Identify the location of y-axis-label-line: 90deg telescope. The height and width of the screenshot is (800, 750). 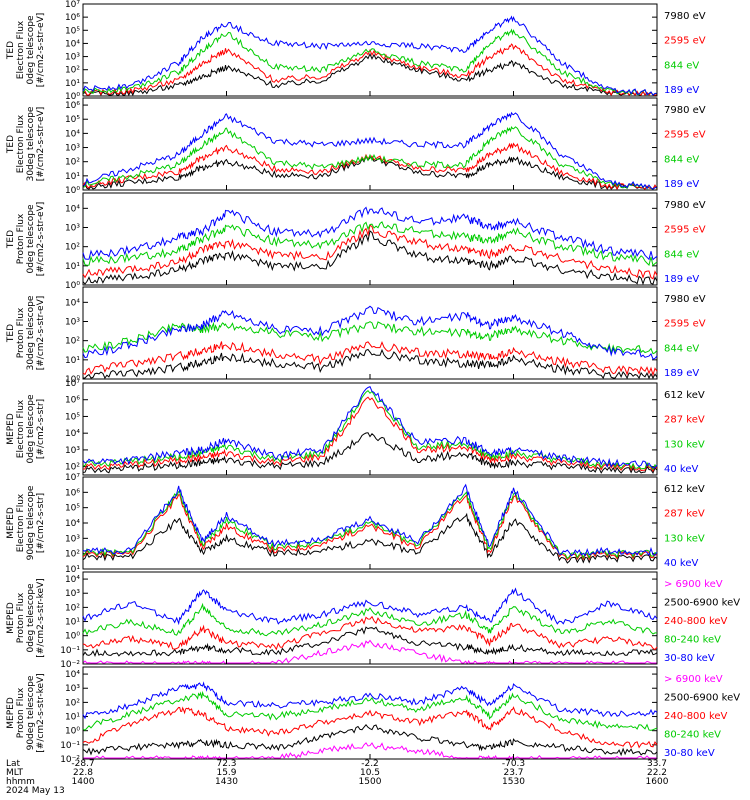
(31, 522).